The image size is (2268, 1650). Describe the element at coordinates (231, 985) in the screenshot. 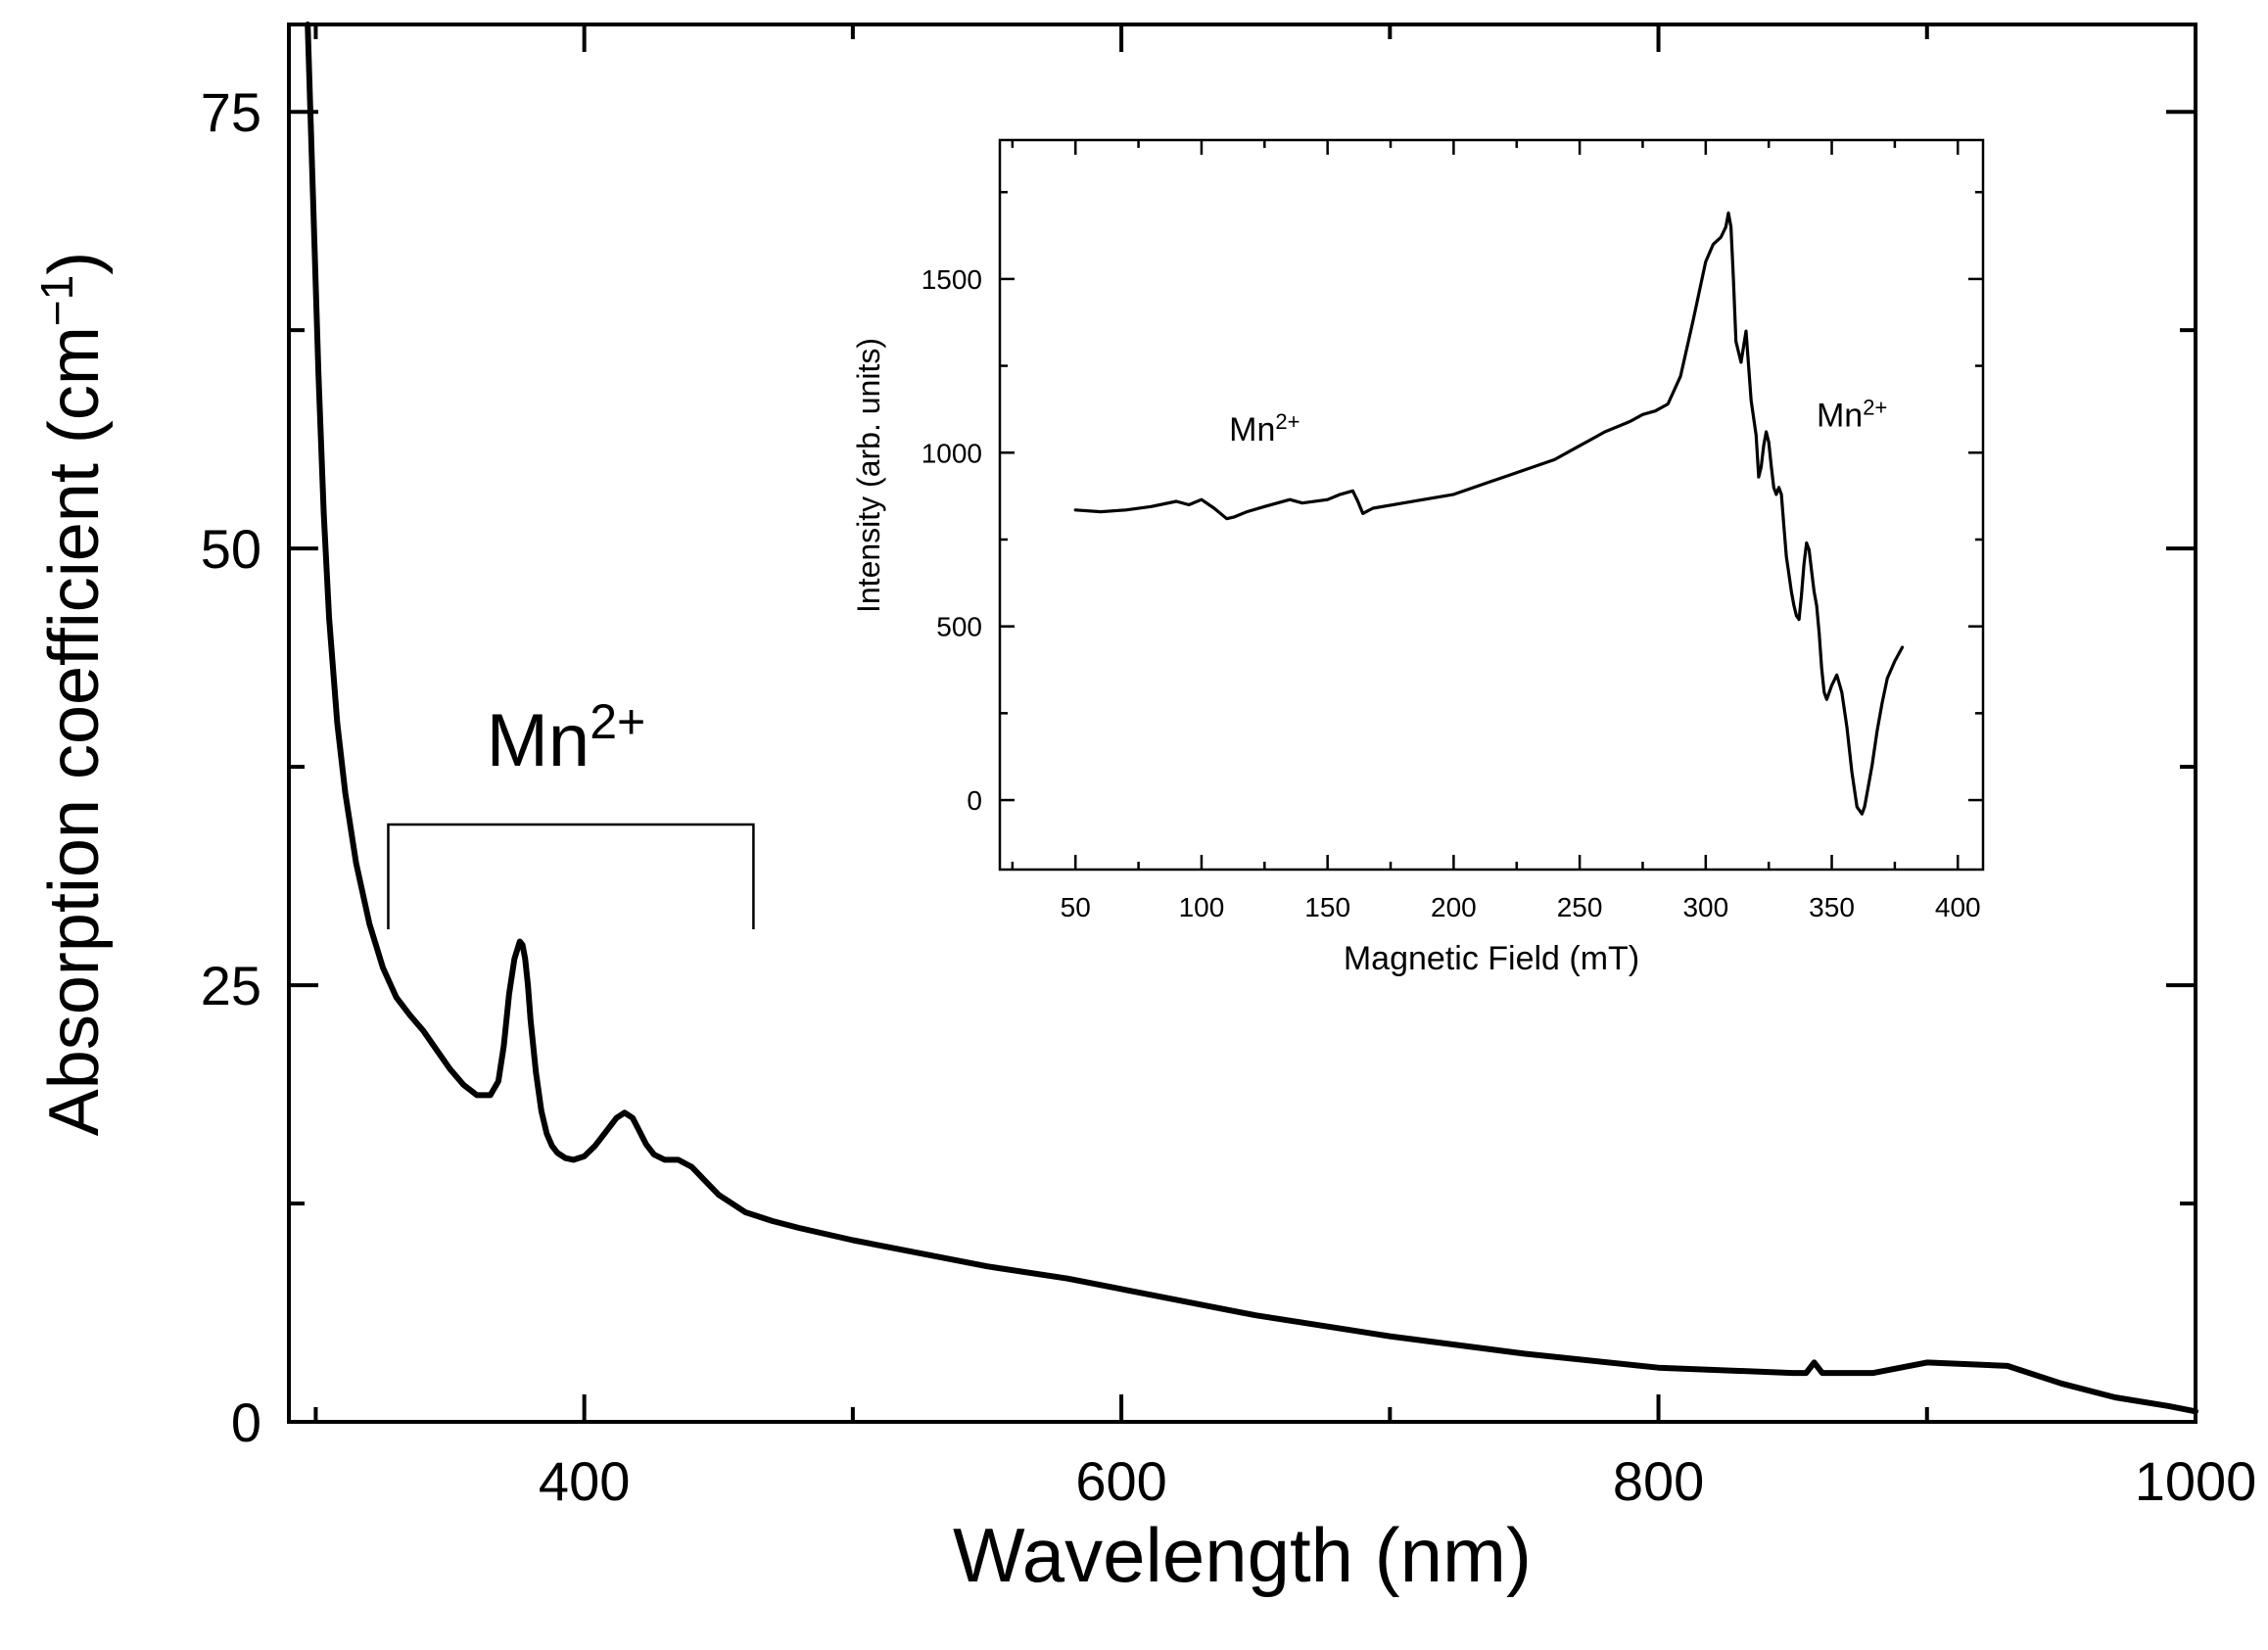

I see `y-tick-label: 25` at that location.